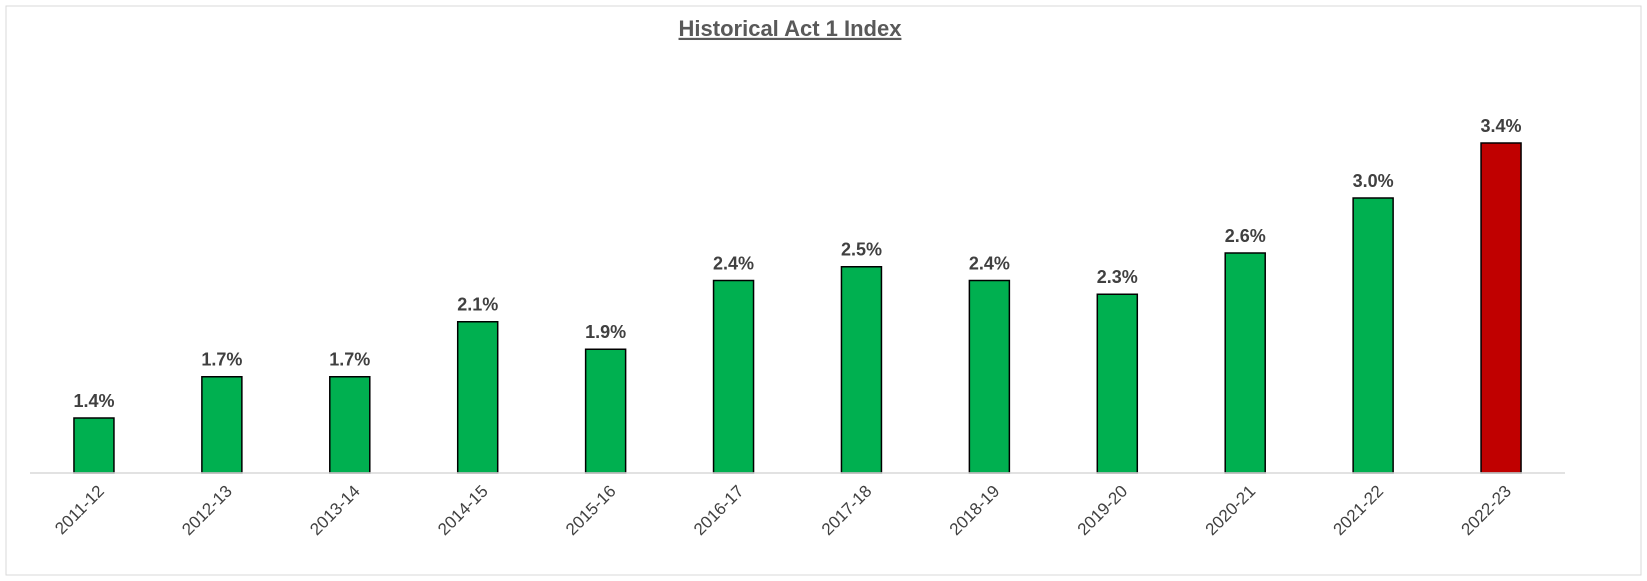 The height and width of the screenshot is (581, 1647). Describe the element at coordinates (861, 250) in the screenshot. I see `data-label: 2.5%` at that location.